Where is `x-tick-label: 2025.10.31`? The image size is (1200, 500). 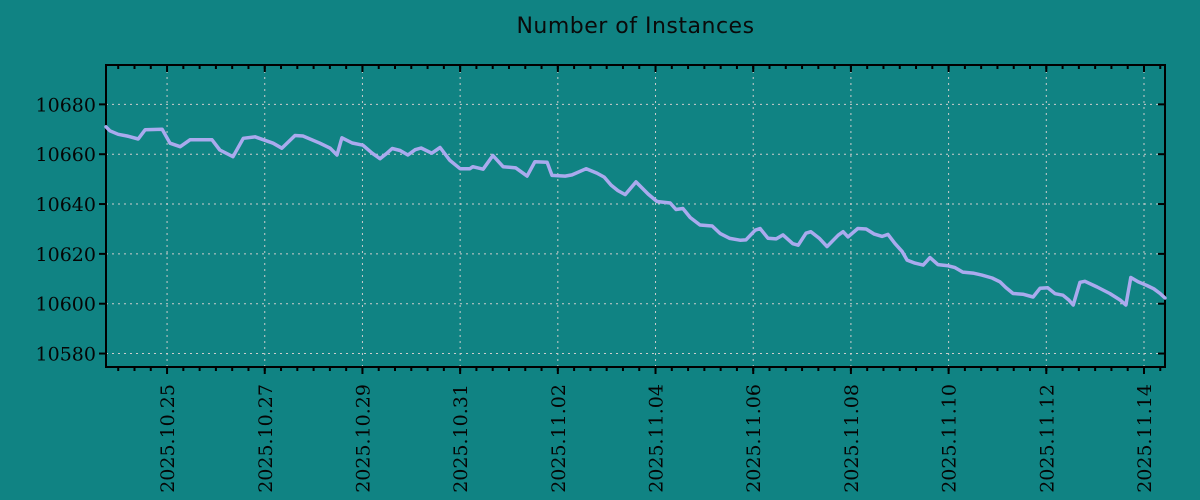 x-tick-label: 2025.10.31 is located at coordinates (461, 438).